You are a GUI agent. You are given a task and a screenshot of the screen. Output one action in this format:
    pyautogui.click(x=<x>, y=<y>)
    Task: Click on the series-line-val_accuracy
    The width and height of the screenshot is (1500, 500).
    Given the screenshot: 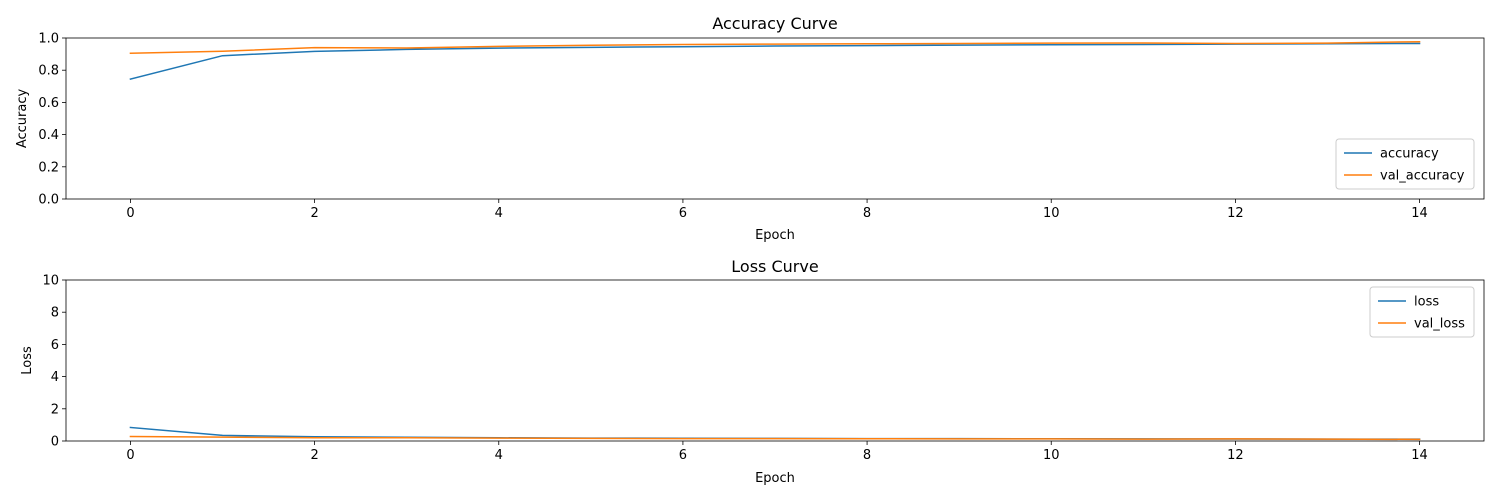 What is the action you would take?
    pyautogui.click(x=775, y=47)
    